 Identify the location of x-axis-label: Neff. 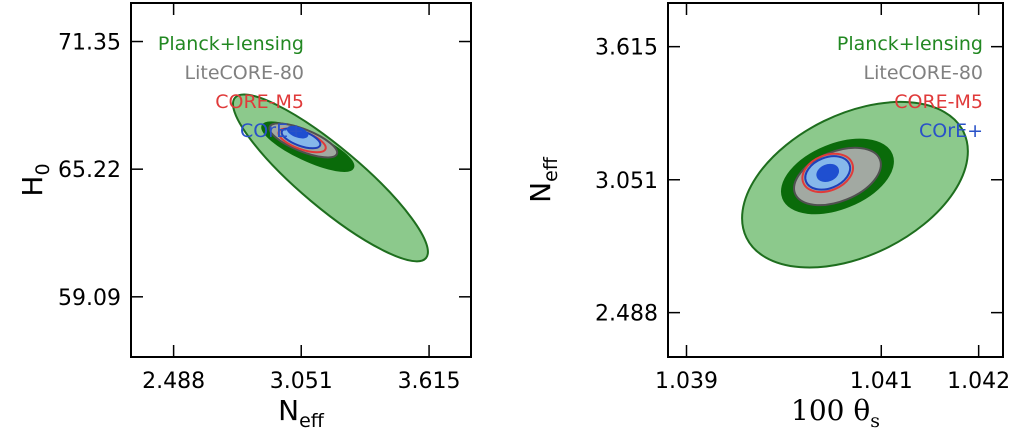
(301, 413).